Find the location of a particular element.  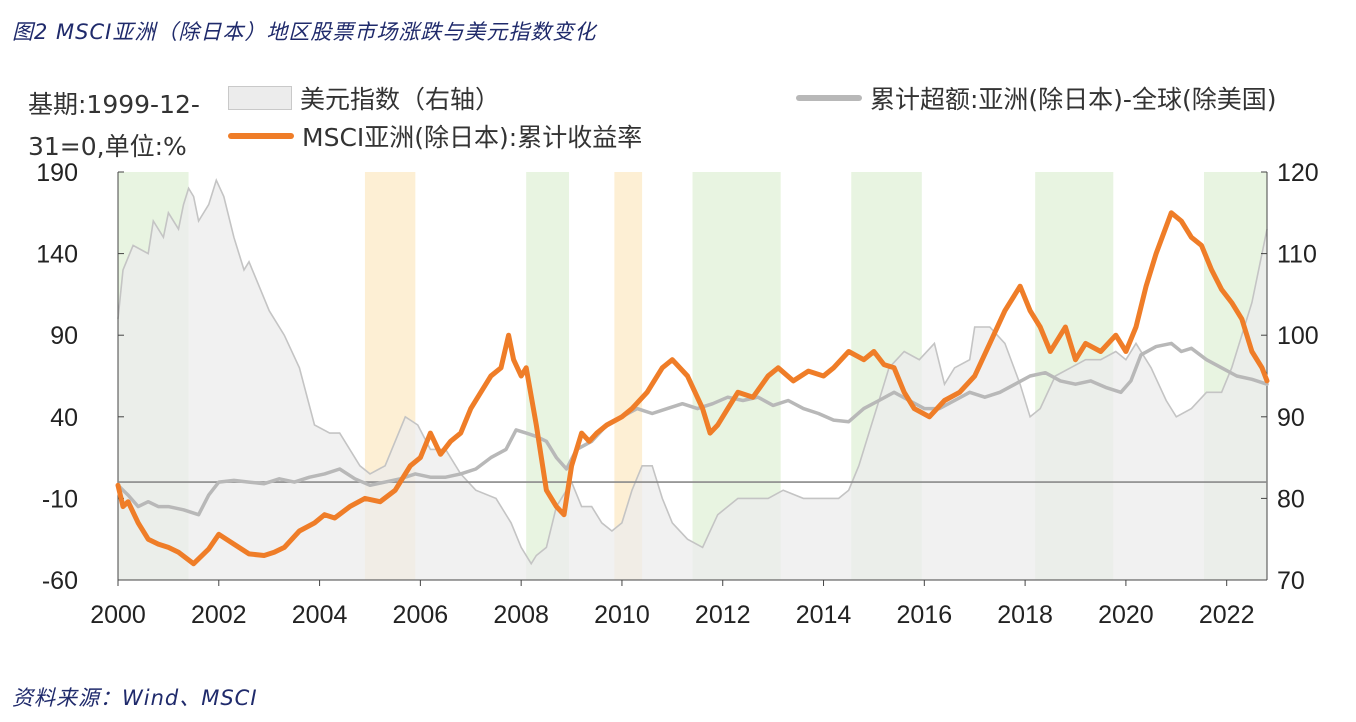

x-tick-label-2: 2004 is located at coordinates (320, 615).